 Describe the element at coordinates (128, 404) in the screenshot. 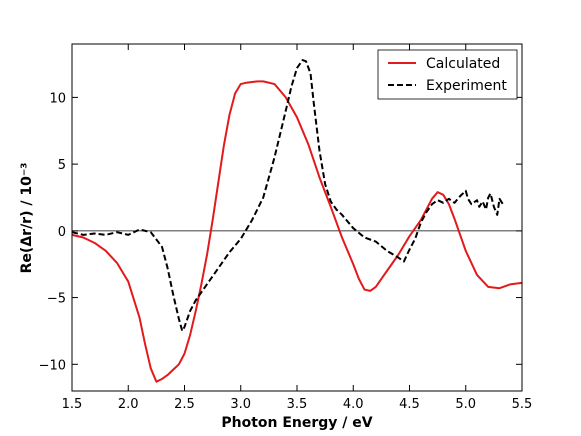

I see `x-tick-label: 2.0` at that location.